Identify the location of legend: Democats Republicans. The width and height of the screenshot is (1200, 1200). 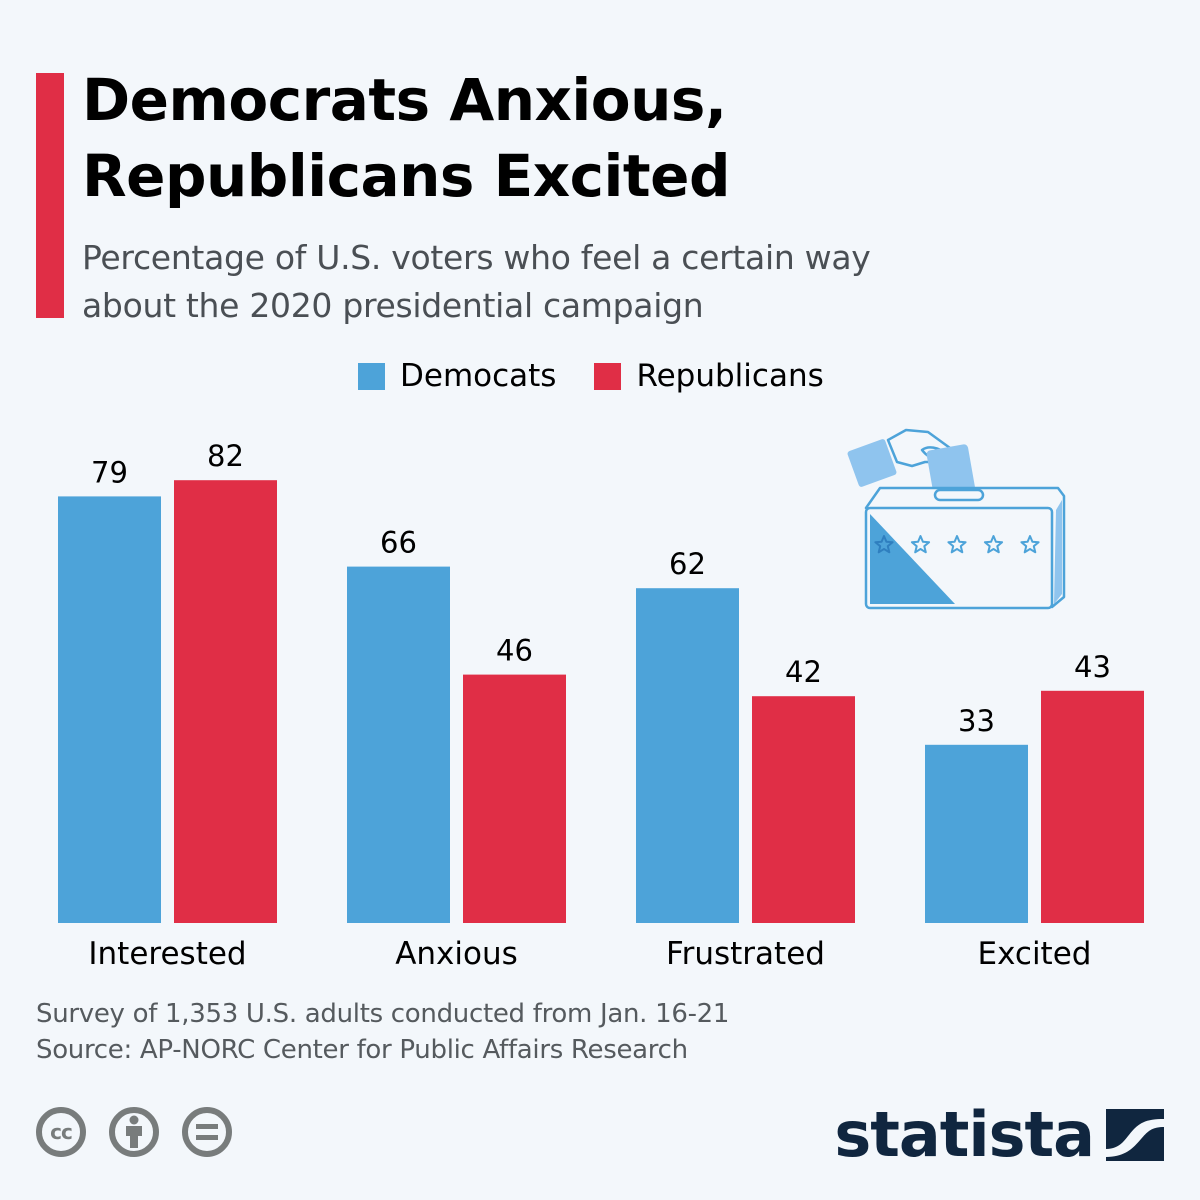
(610, 376).